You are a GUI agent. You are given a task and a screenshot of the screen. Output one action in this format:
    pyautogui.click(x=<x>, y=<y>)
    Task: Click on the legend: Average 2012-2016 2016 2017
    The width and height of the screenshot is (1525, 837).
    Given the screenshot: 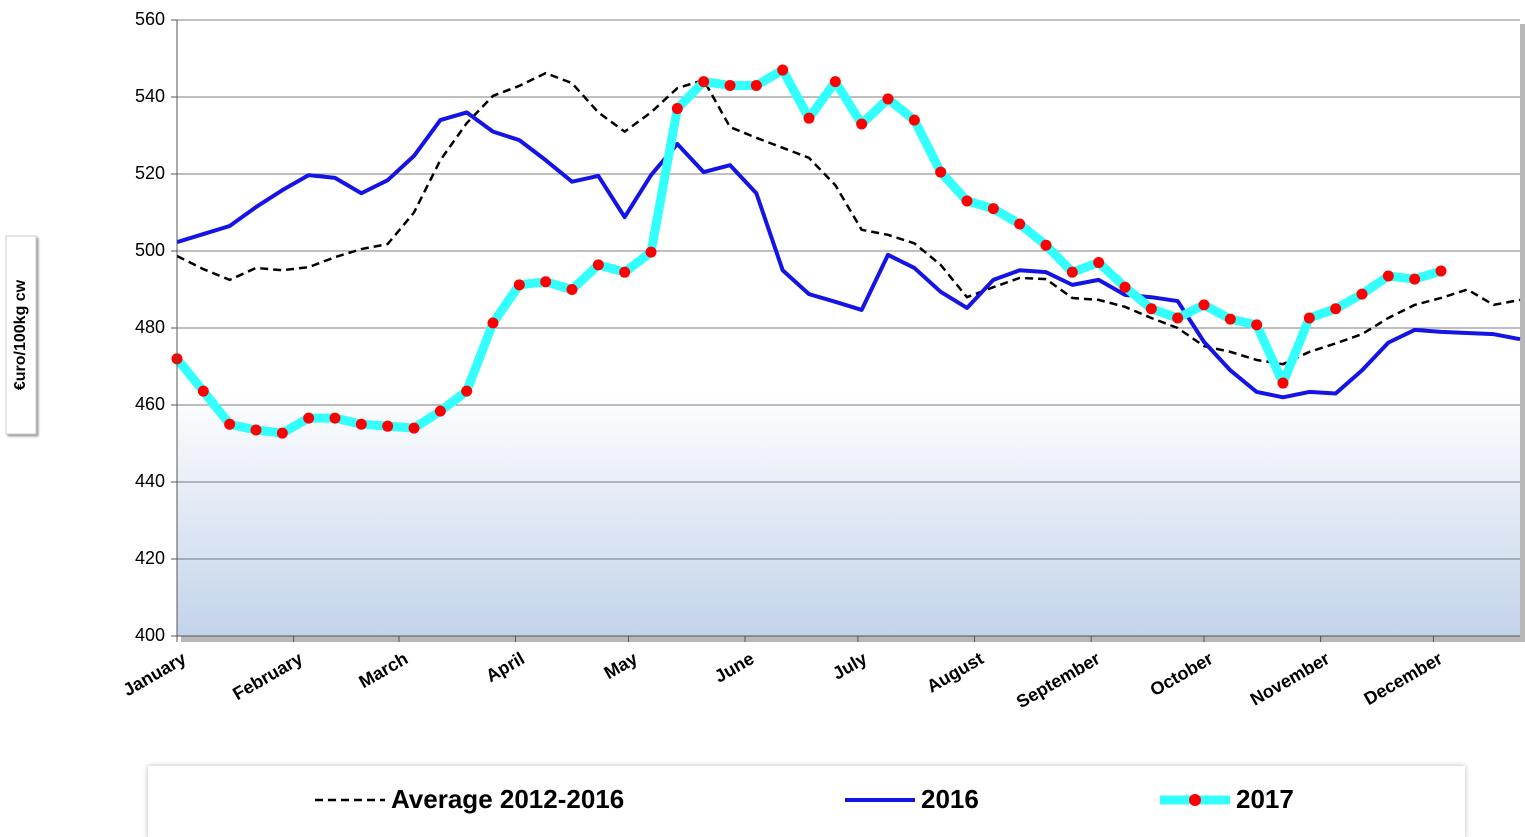 What is the action you would take?
    pyautogui.click(x=804, y=799)
    